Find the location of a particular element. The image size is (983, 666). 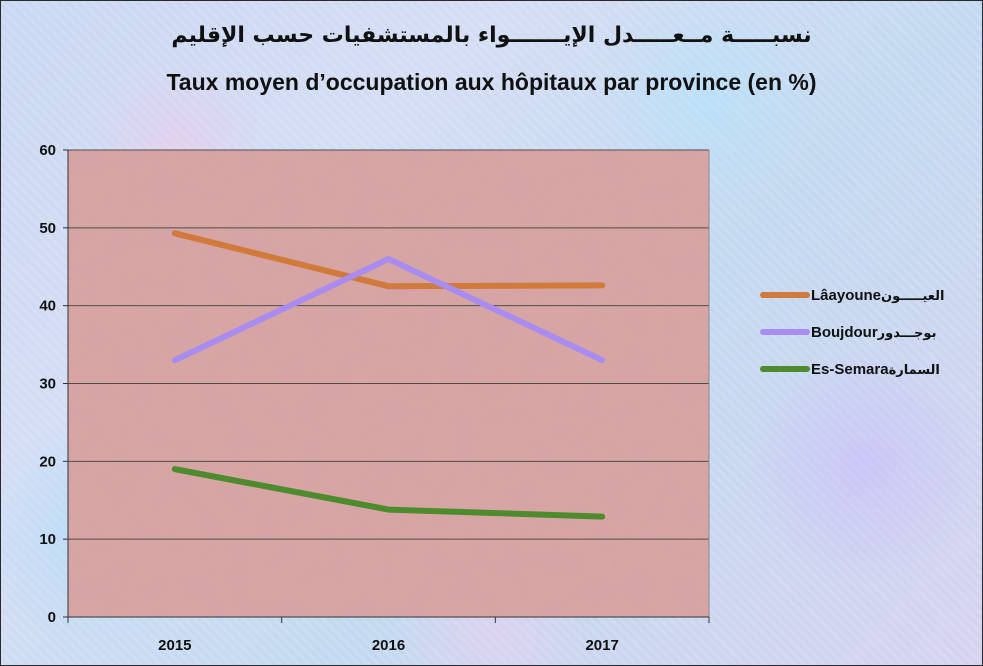

x-tick-label: 2015 is located at coordinates (174, 645).